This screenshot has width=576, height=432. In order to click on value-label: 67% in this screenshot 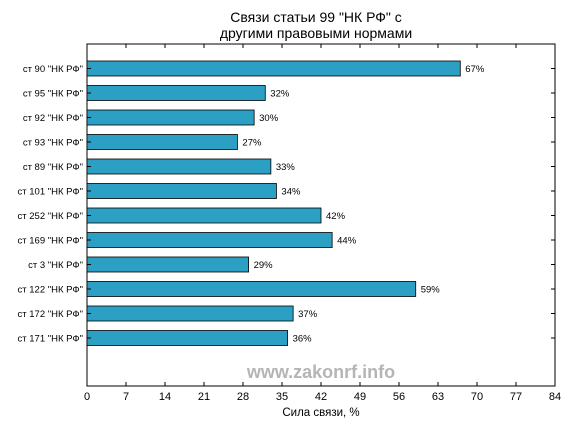, I will do `click(475, 69)`.